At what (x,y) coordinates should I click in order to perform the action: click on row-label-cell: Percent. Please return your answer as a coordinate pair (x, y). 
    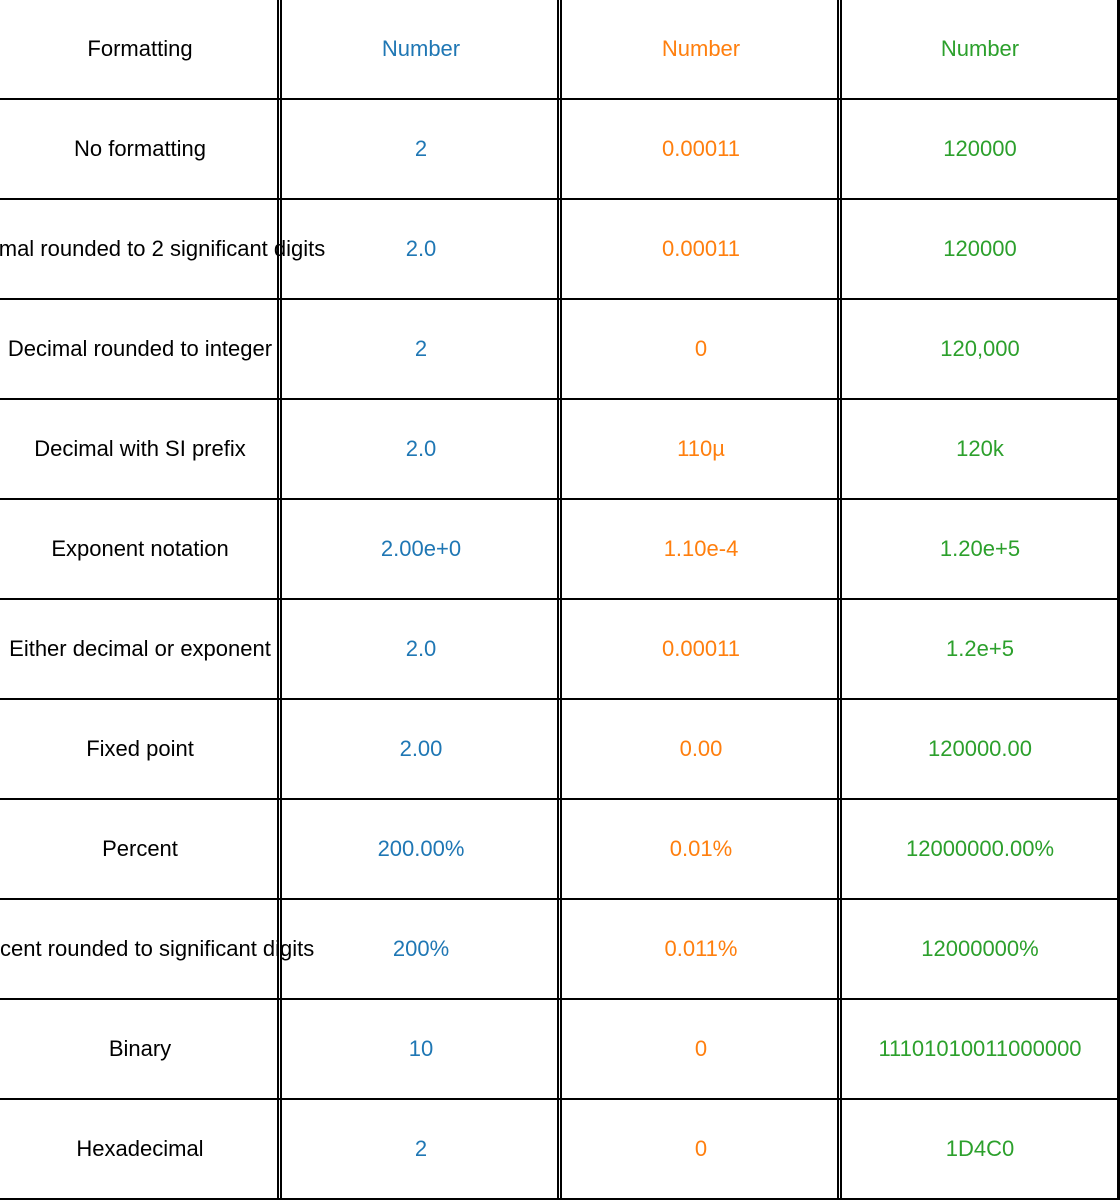
    Looking at the image, I should click on (140, 850).